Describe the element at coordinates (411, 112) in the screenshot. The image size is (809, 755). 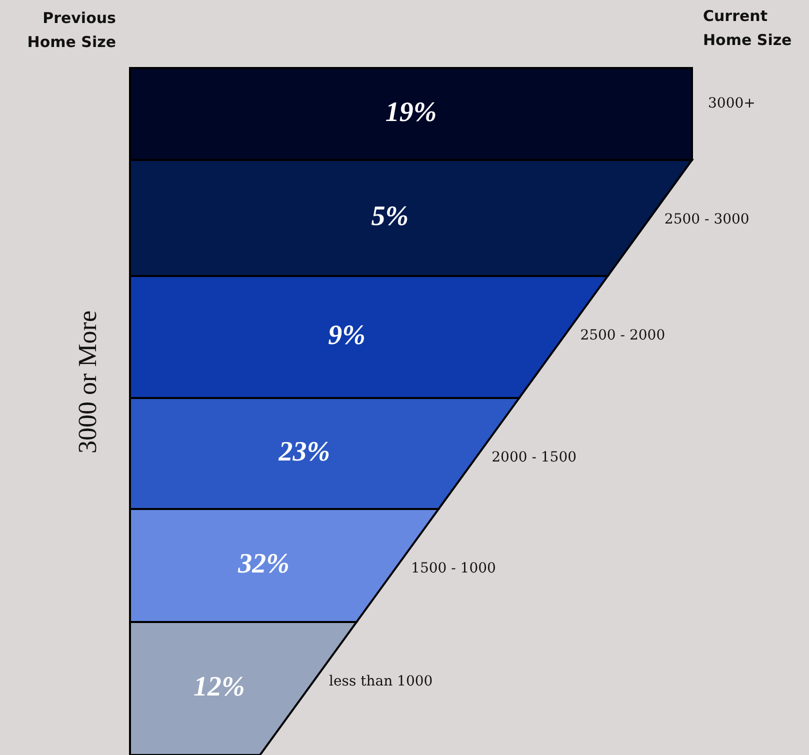
I see `data-label: 19%` at that location.